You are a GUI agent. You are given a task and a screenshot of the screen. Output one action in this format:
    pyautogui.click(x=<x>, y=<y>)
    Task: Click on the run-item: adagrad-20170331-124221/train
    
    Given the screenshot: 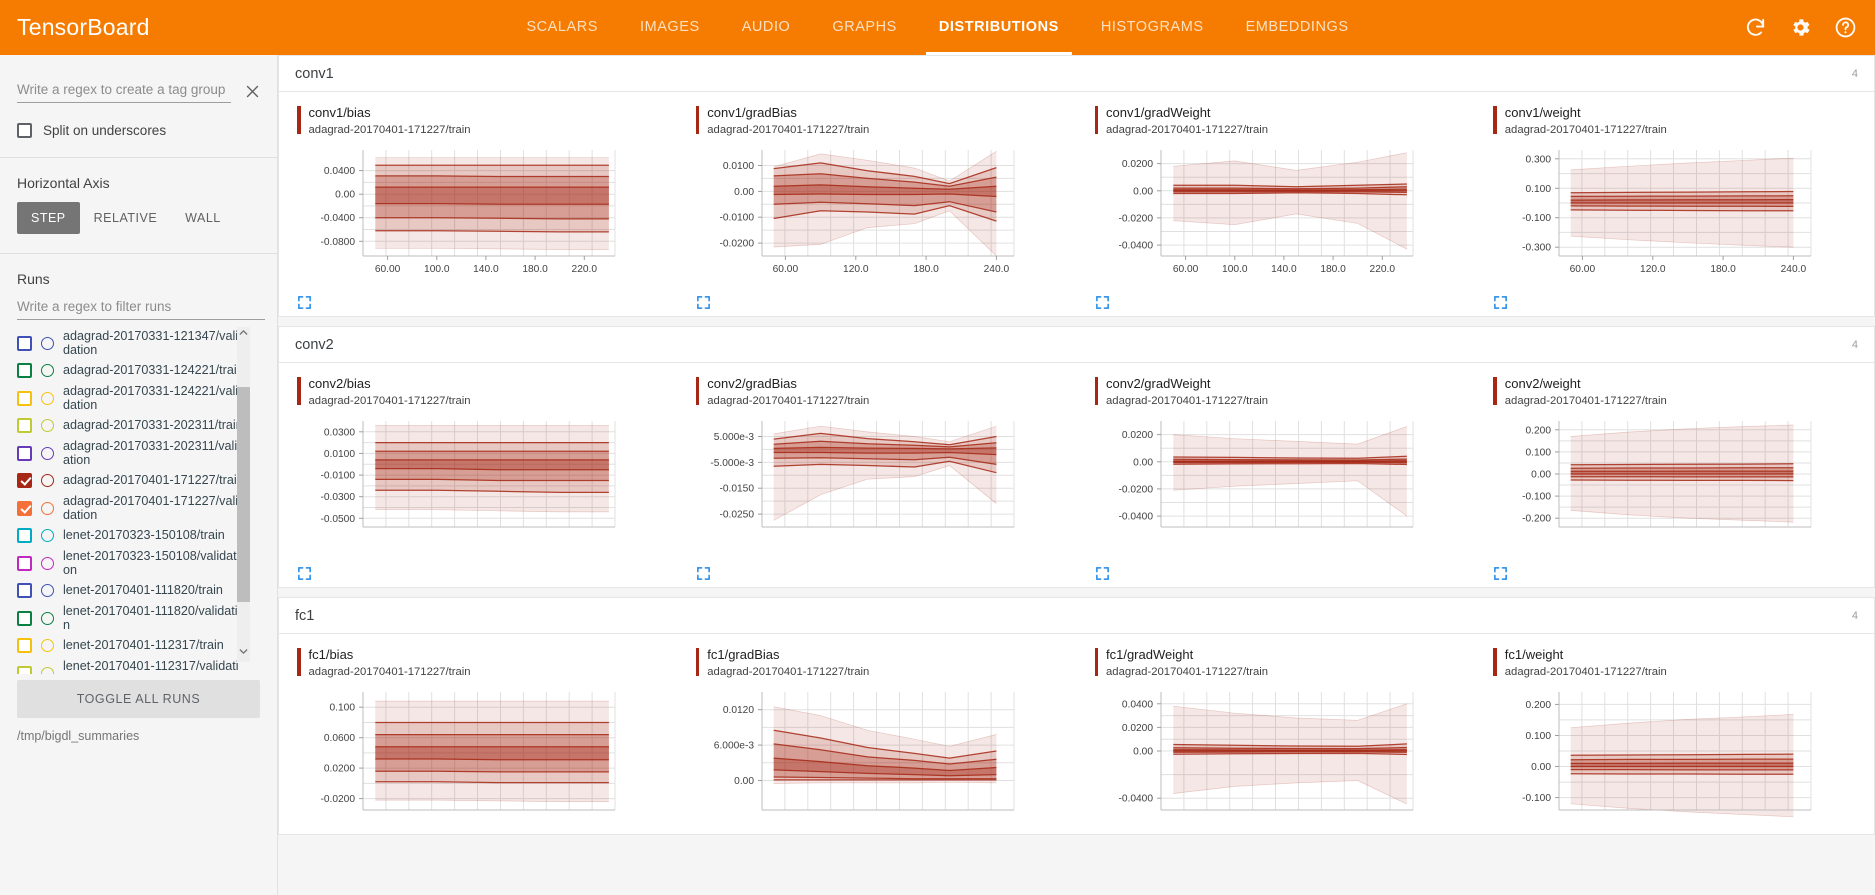 What is the action you would take?
    pyautogui.click(x=147, y=370)
    